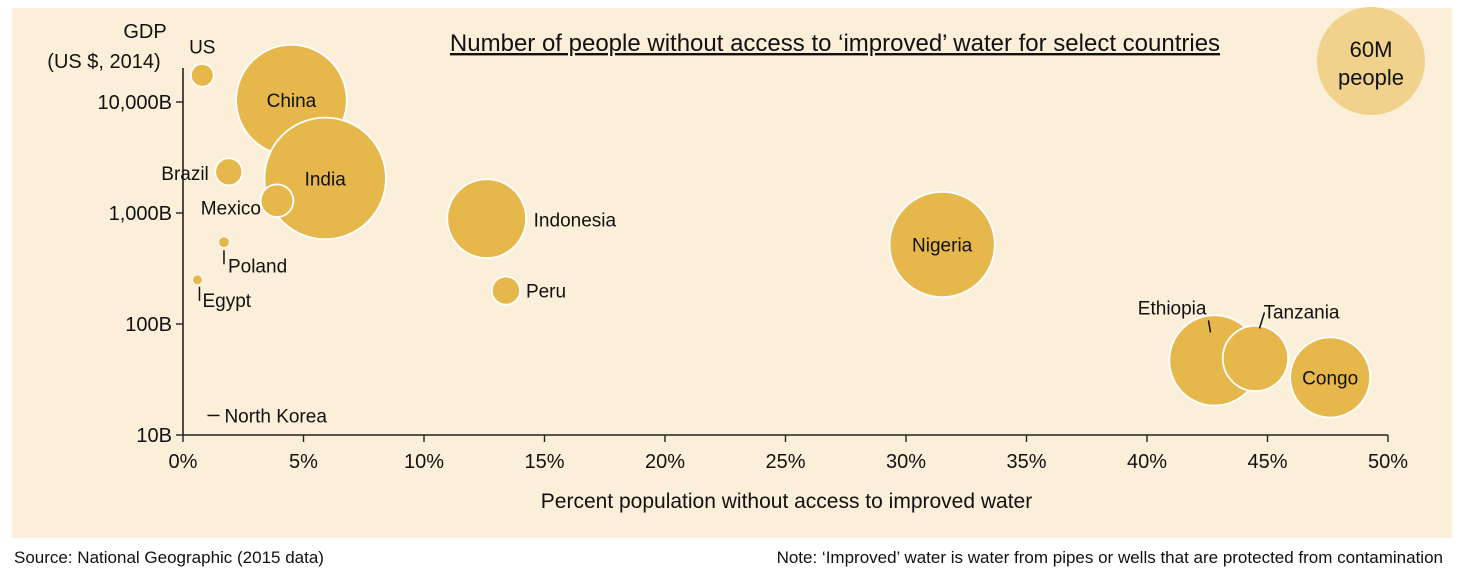 This screenshot has height=582, width=1459. I want to click on leader-line-ethiopia, so click(1209, 326).